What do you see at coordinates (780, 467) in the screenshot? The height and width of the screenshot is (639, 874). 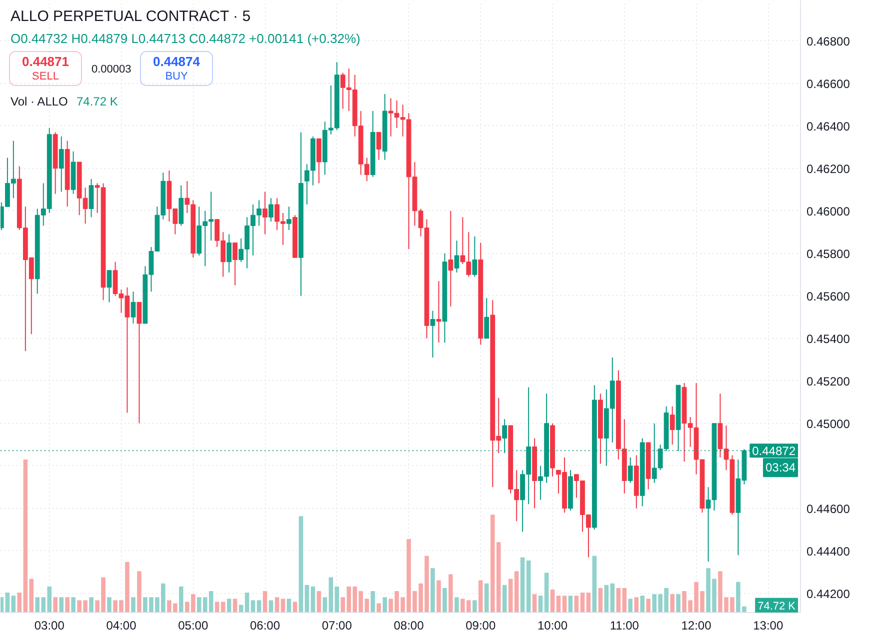 I see `annotation: 03:34` at bounding box center [780, 467].